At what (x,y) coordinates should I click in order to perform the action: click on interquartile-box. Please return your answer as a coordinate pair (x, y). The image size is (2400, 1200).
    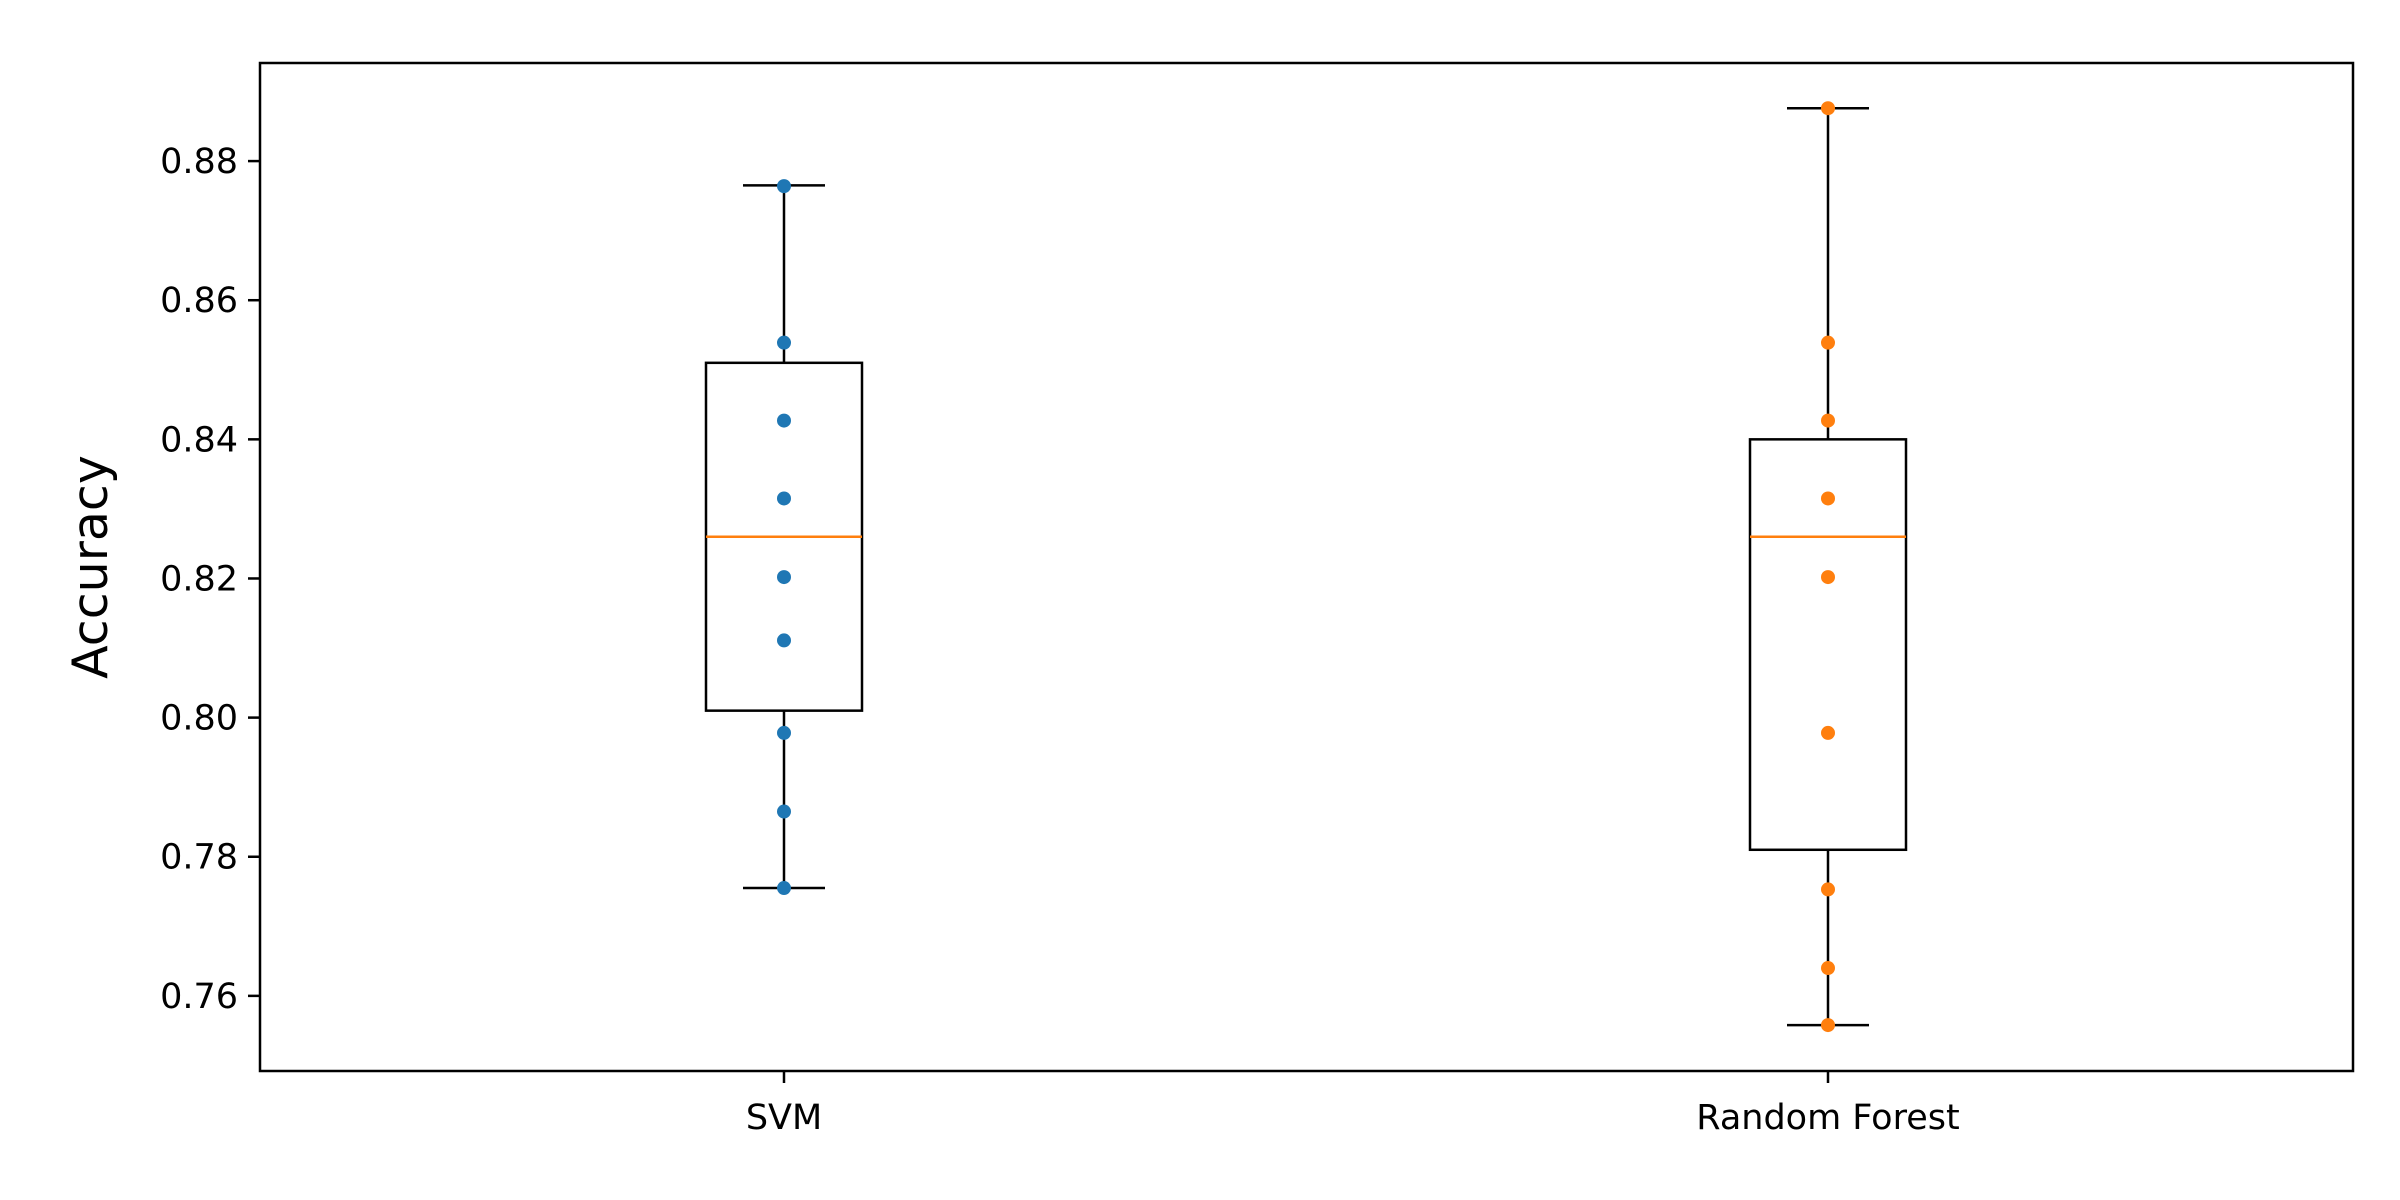
    Looking at the image, I should click on (1828, 645).